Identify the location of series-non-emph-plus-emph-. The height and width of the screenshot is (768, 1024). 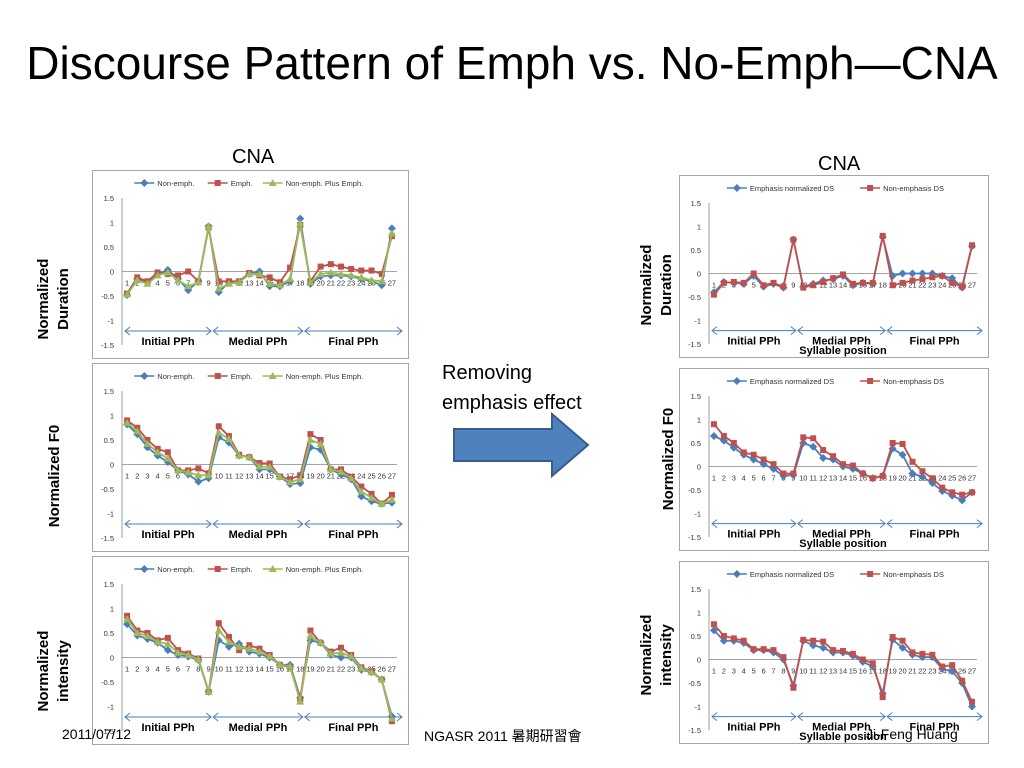
(259, 462).